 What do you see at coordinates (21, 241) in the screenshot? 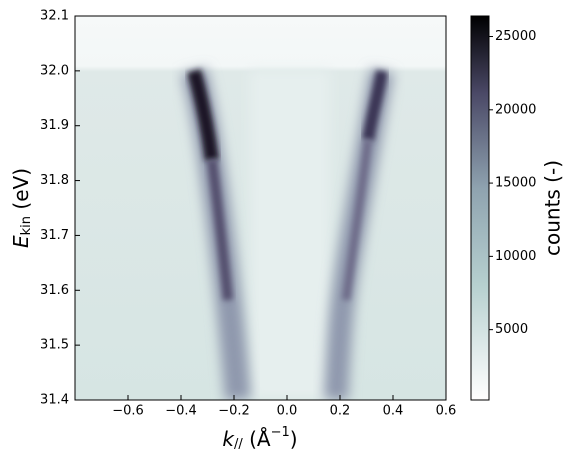
I see `y-label-part: E` at bounding box center [21, 241].